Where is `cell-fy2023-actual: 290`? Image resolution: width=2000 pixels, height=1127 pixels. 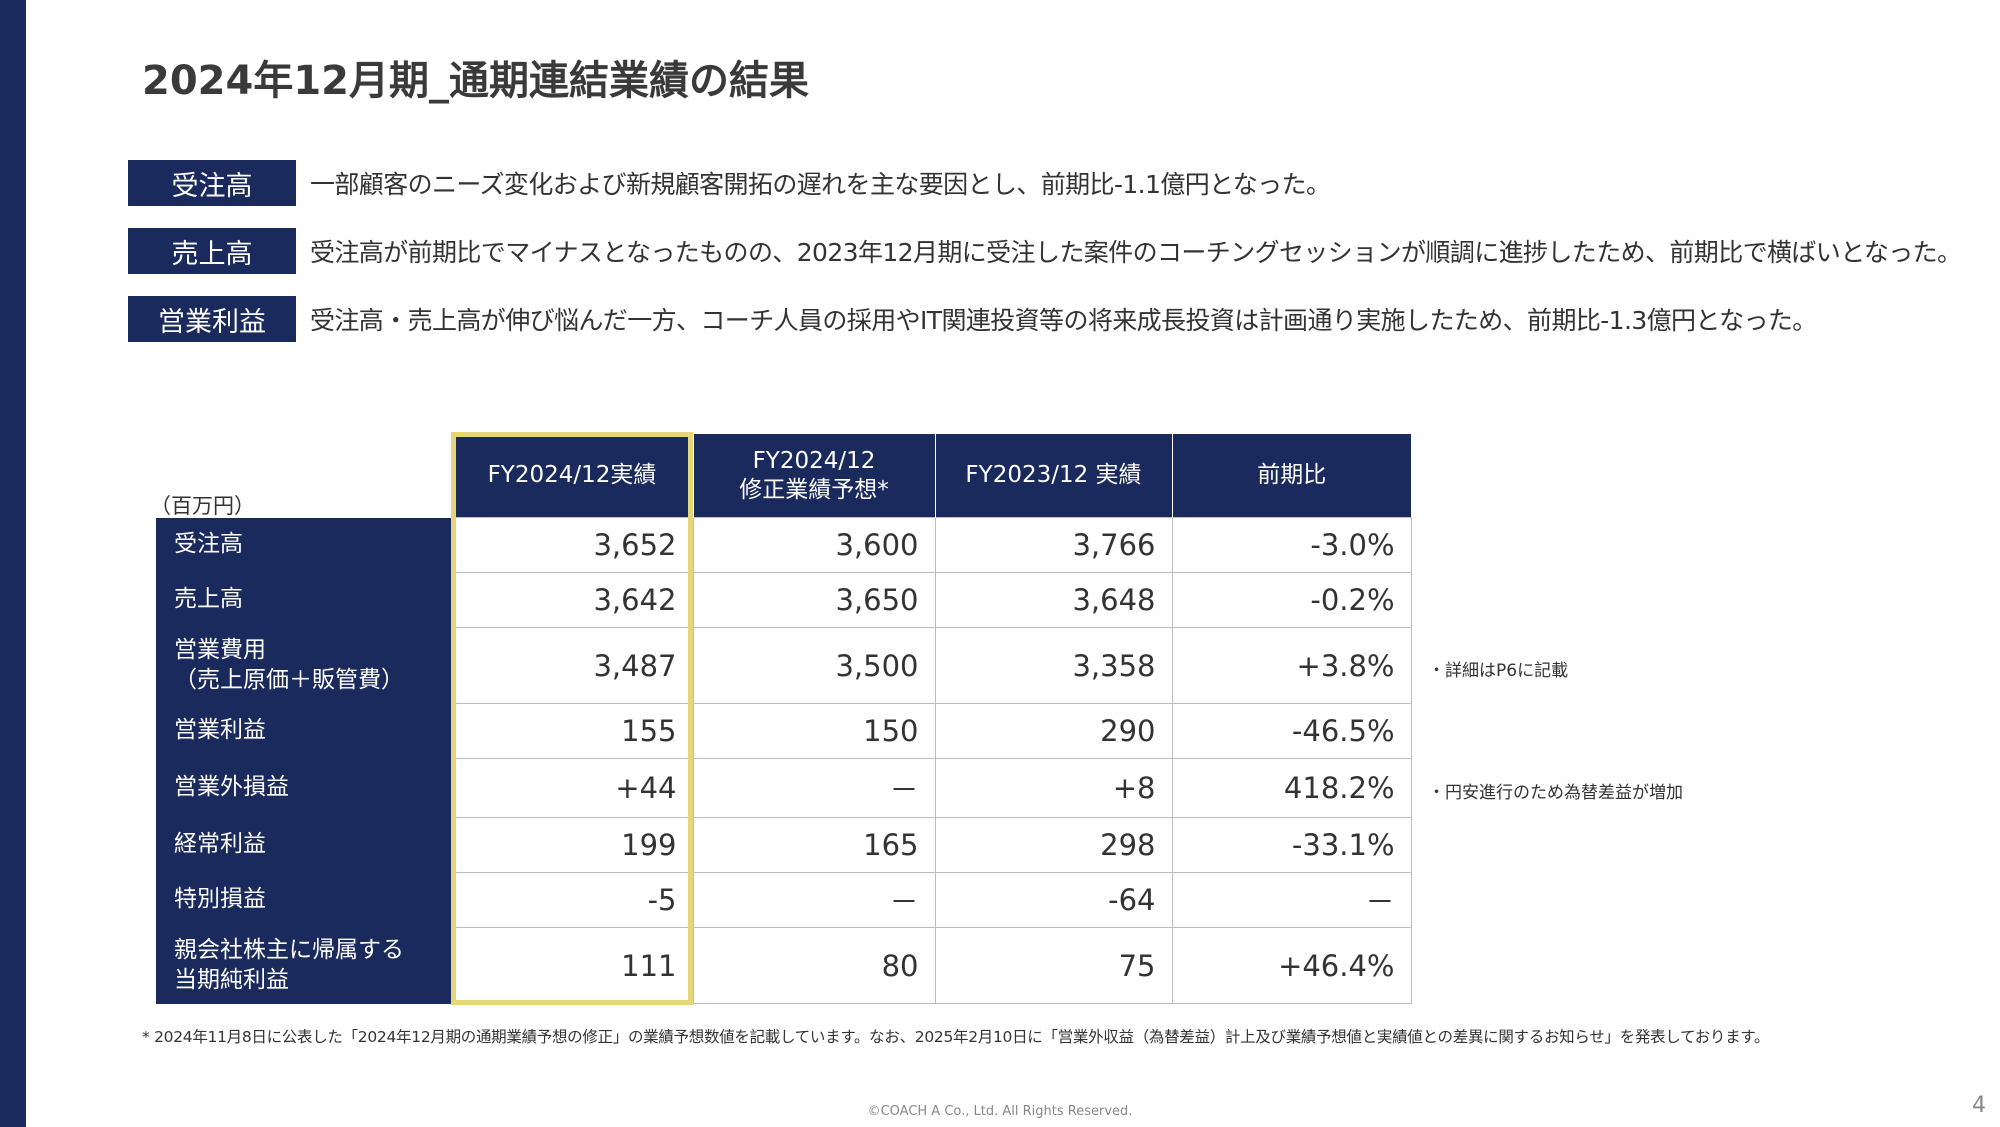
cell-fy2023-actual: 290 is located at coordinates (1053, 731).